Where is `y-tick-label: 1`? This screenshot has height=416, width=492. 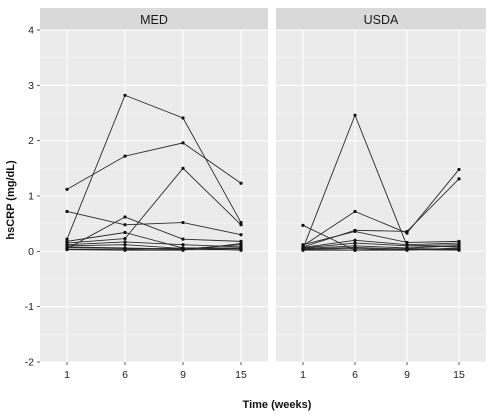
y-tick-label: 1 is located at coordinates (31, 197).